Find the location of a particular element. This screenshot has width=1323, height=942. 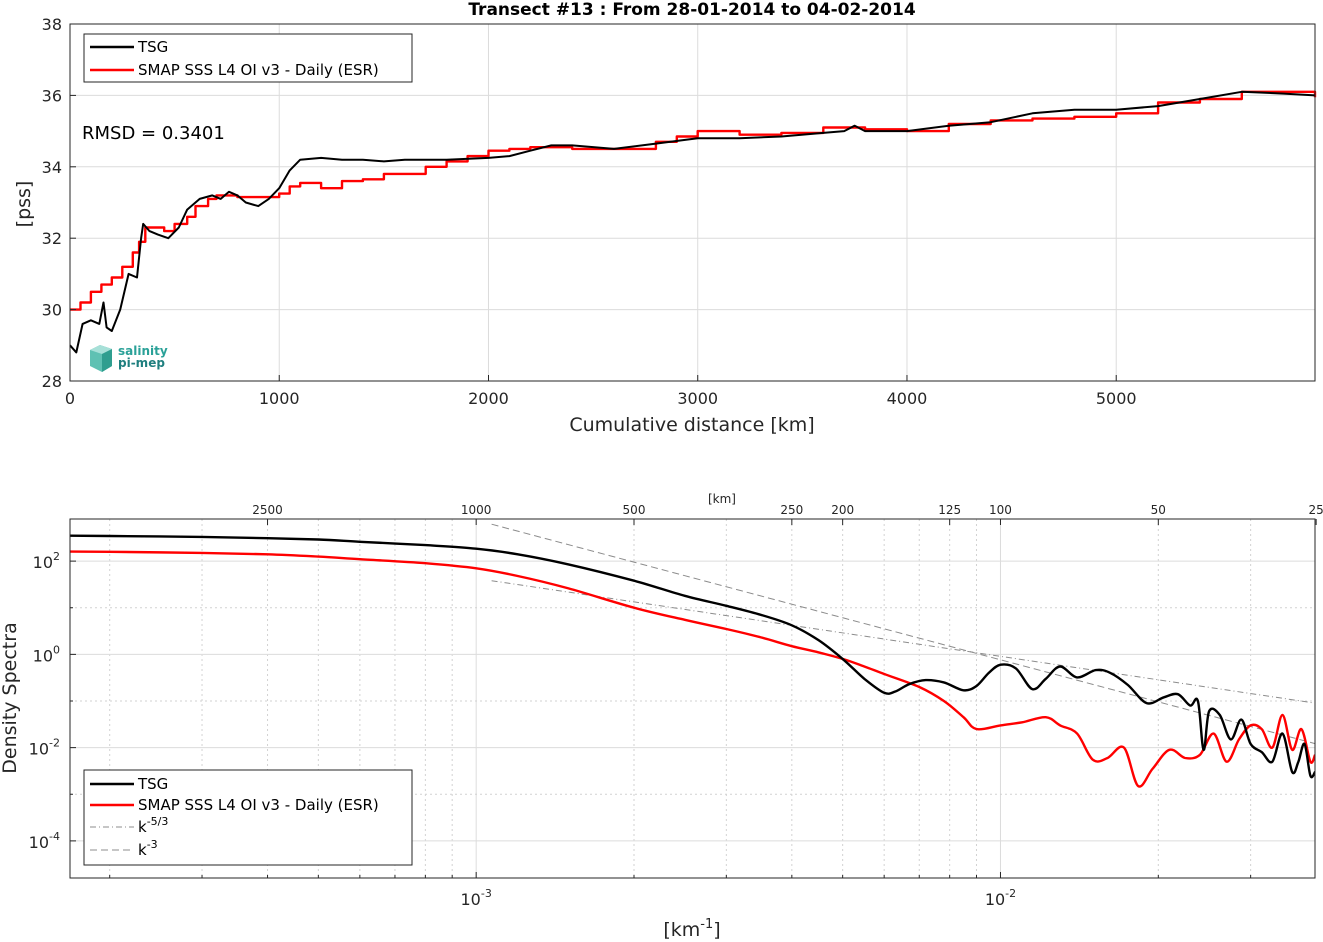

x-axis-label: Cumulative distance [km] is located at coordinates (691, 425).